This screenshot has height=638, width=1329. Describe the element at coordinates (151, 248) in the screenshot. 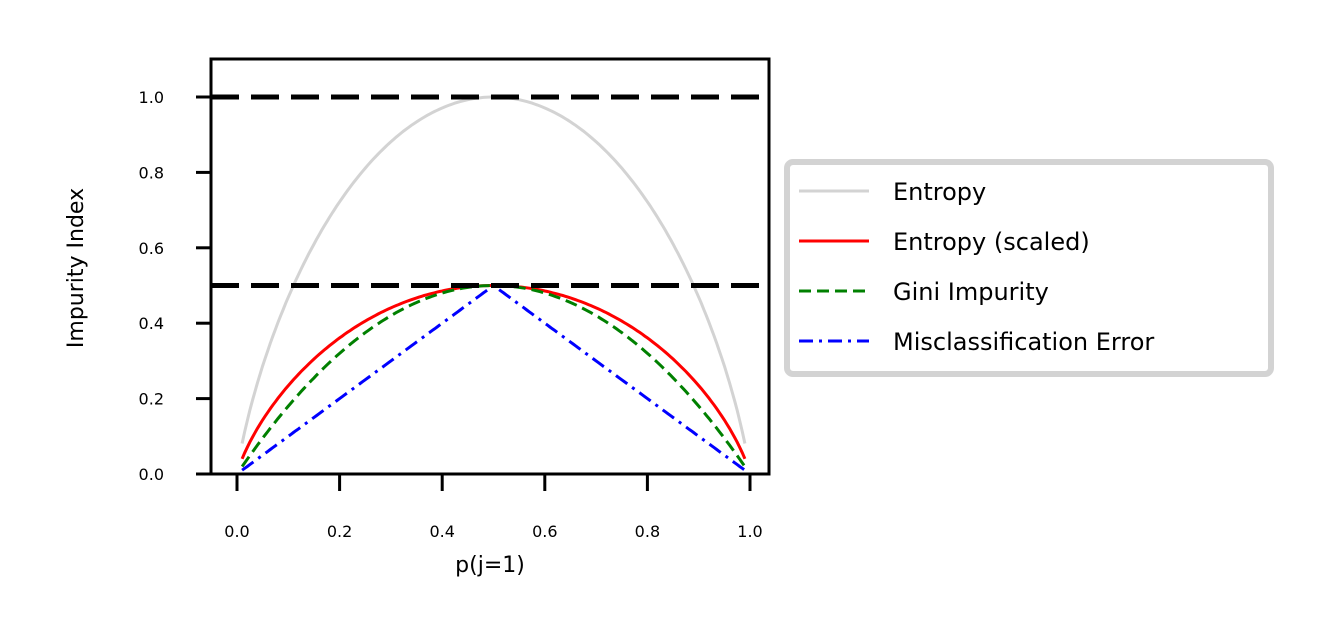

I see `y-tick-label: 0.6` at that location.